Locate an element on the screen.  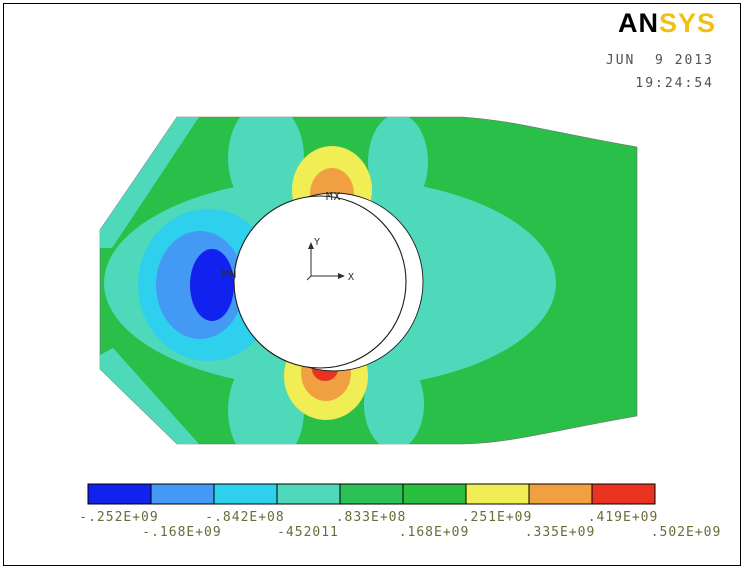
legend-value: .168E+09 is located at coordinates (434, 532).